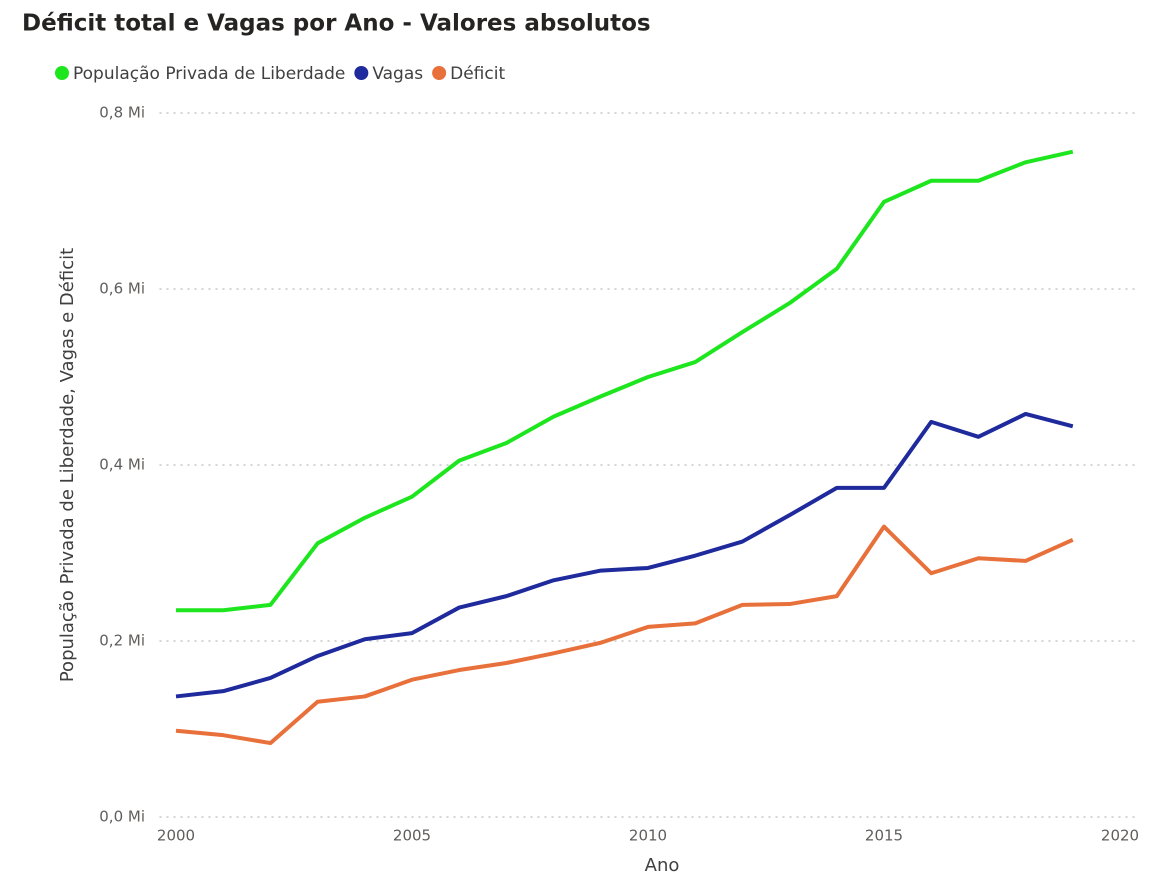 The height and width of the screenshot is (879, 1157). What do you see at coordinates (122, 817) in the screenshot?
I see `y-tick-label: 0,0 Mi` at bounding box center [122, 817].